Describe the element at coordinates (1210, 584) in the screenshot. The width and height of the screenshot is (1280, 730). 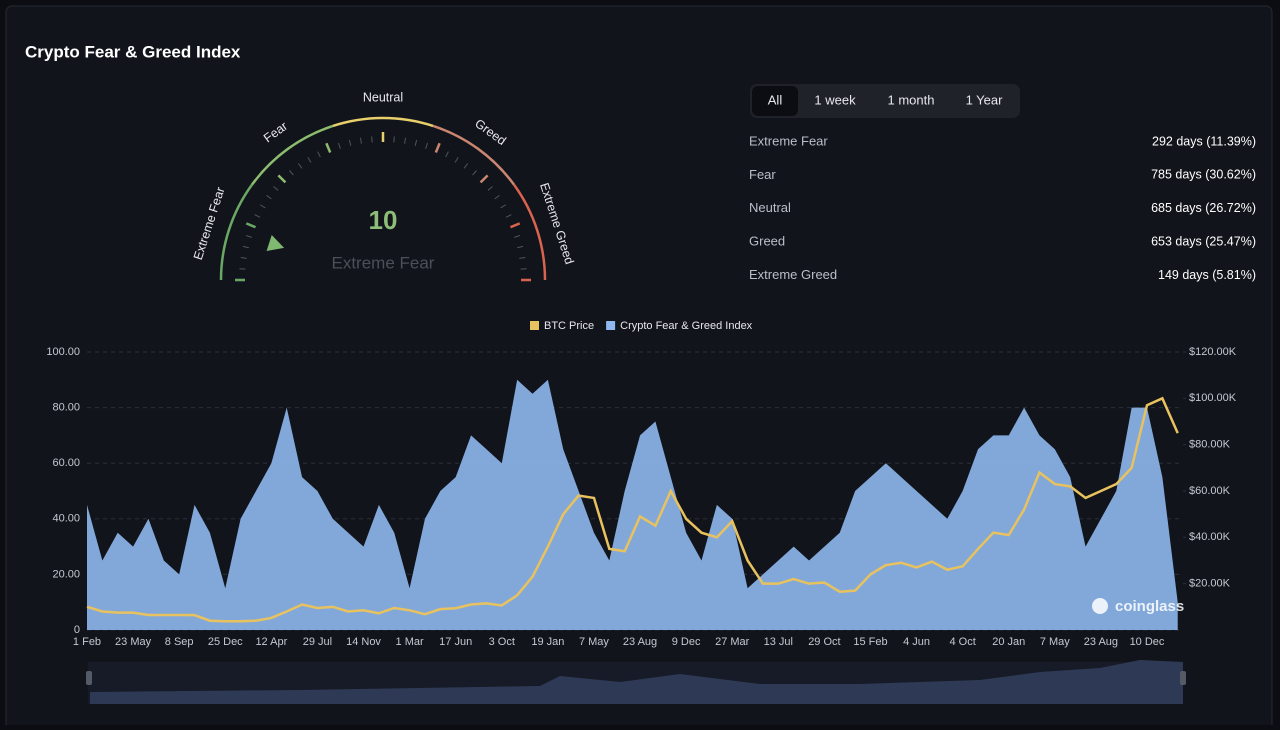
I see `y2-tick-label: $20.00K` at that location.